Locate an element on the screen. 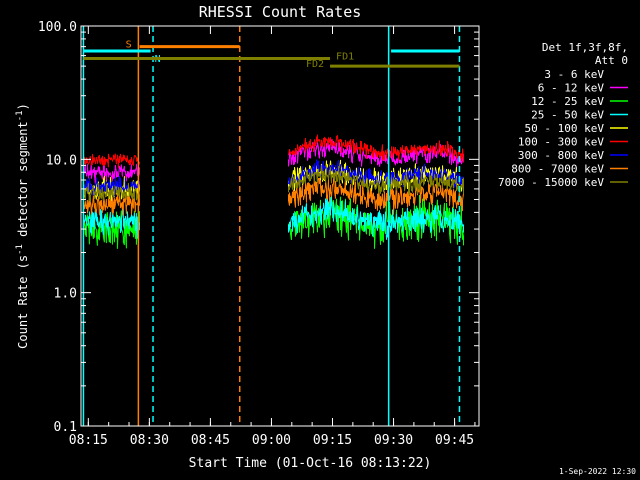 The width and height of the screenshot is (640, 480). flag-bar-label-4: FD2 is located at coordinates (315, 64).